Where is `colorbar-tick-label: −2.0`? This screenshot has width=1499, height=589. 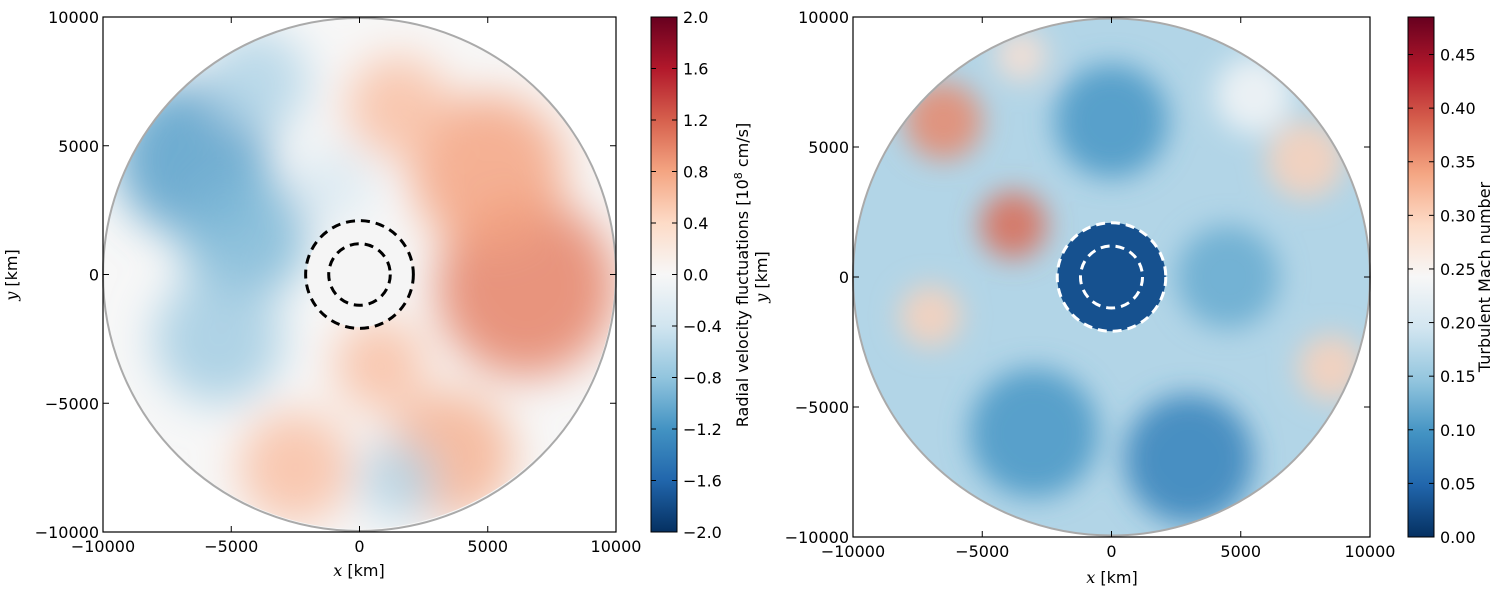
colorbar-tick-label: −2.0 is located at coordinates (702, 532).